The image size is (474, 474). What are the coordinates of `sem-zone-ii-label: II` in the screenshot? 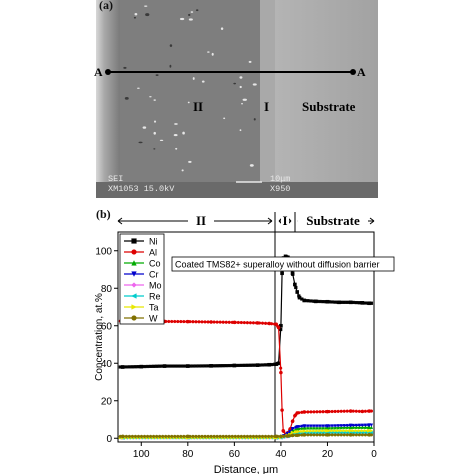 It's located at (198, 106).